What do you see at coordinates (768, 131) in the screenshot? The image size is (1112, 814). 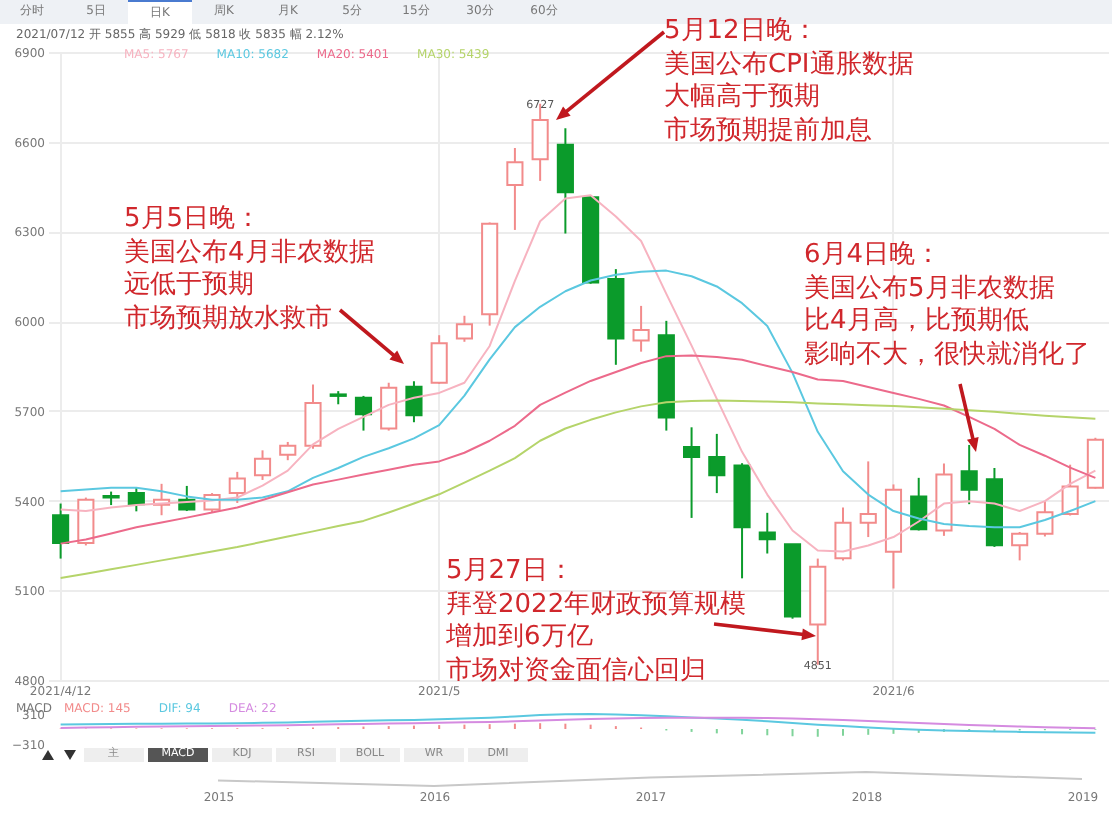 I see `annotation: 市场预期提前加息` at bounding box center [768, 131].